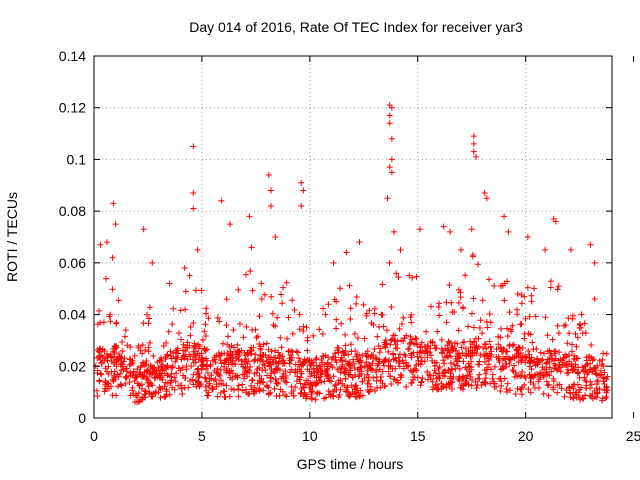 This screenshot has height=480, width=640. I want to click on x-tick-label: 10, so click(310, 436).